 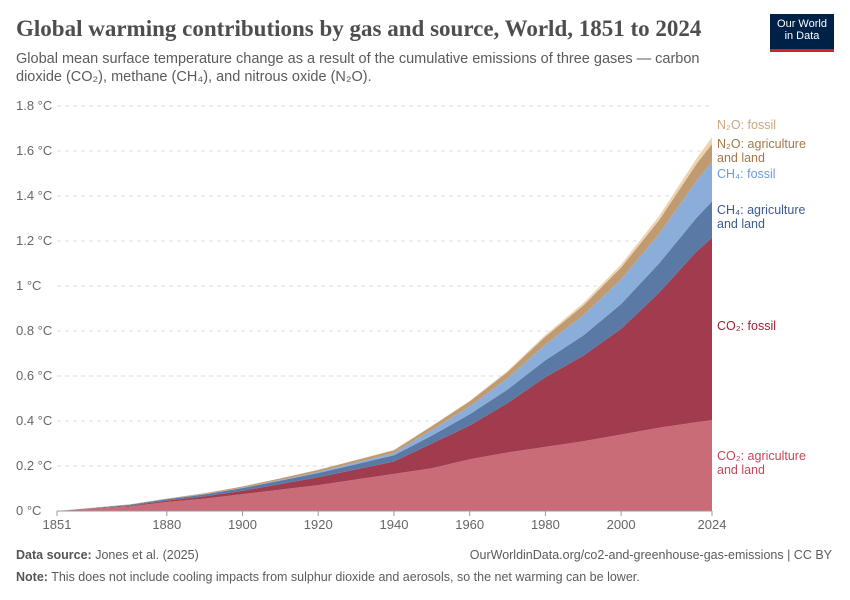 What do you see at coordinates (761, 217) in the screenshot?
I see `series-label: CH₄: agriculture and land` at bounding box center [761, 217].